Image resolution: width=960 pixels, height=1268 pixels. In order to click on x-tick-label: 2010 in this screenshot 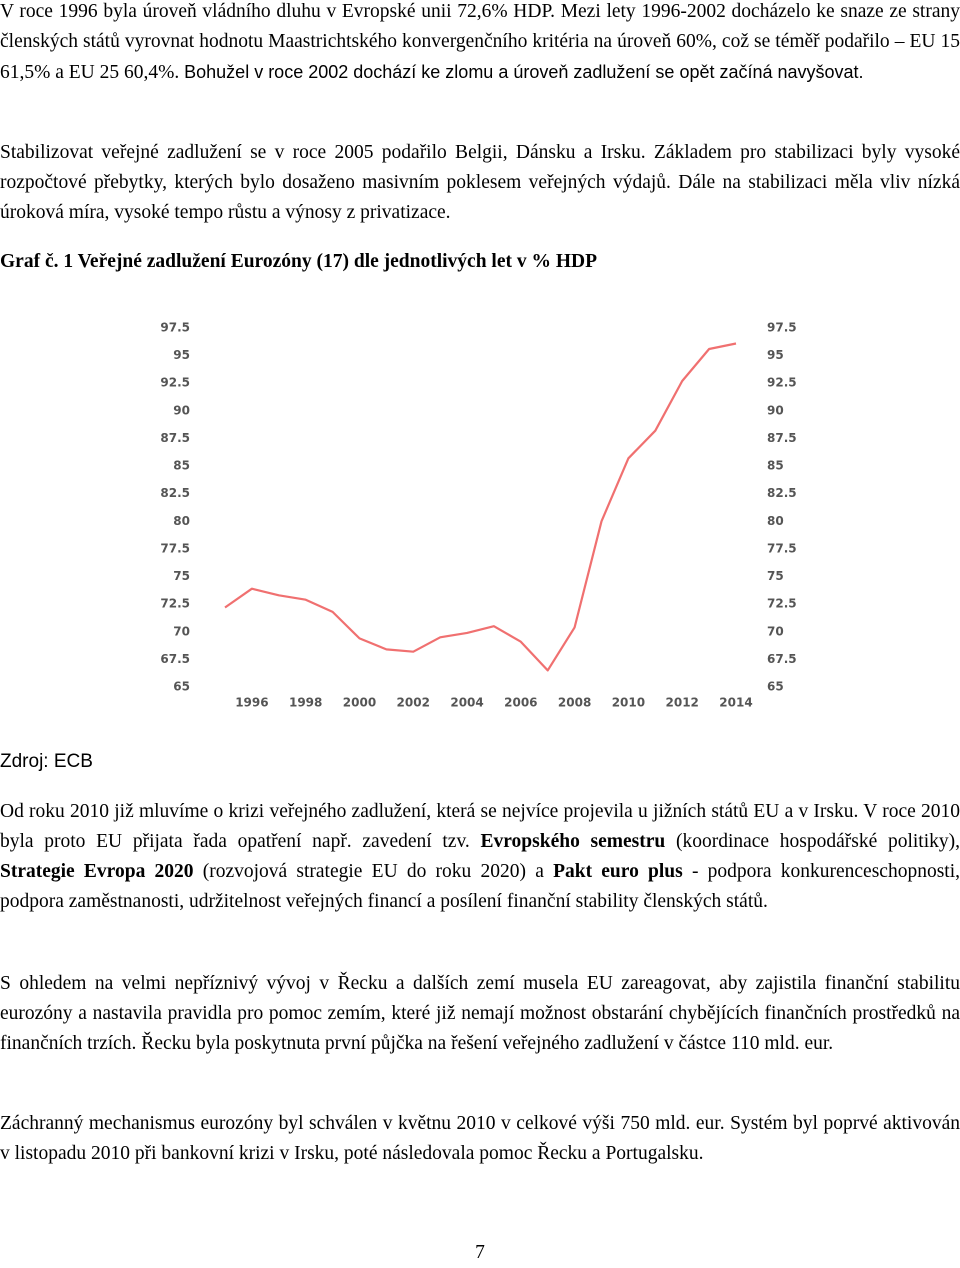, I will do `click(628, 703)`.